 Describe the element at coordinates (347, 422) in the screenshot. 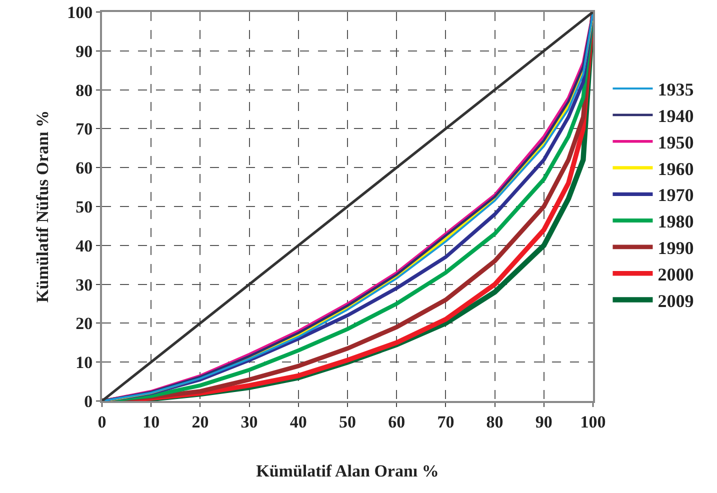

I see `x-tick-label: 50` at that location.